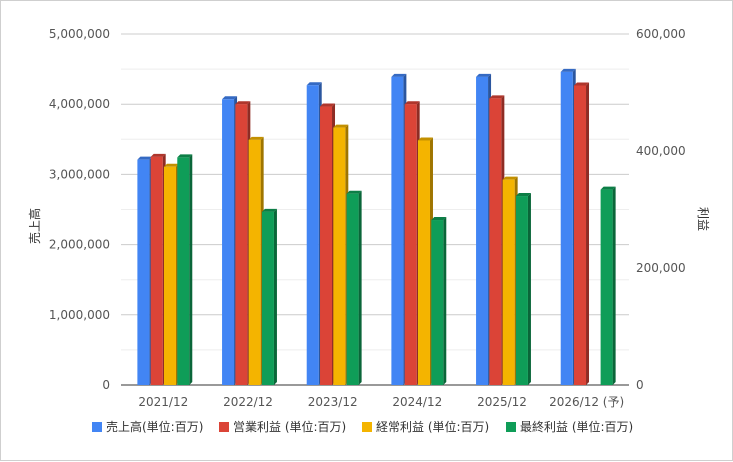 The height and width of the screenshot is (462, 733). What do you see at coordinates (79, 34) in the screenshot?
I see `left-tick-label: 5,000,000` at bounding box center [79, 34].